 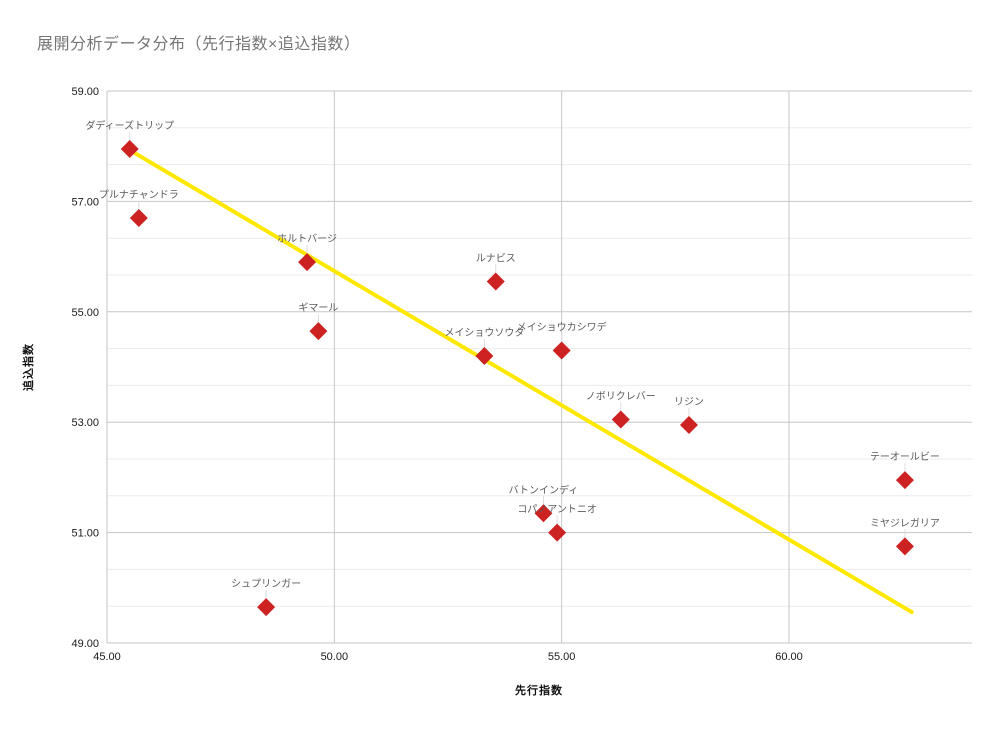 I want to click on x-tick-label: 45.00, so click(x=107, y=657).